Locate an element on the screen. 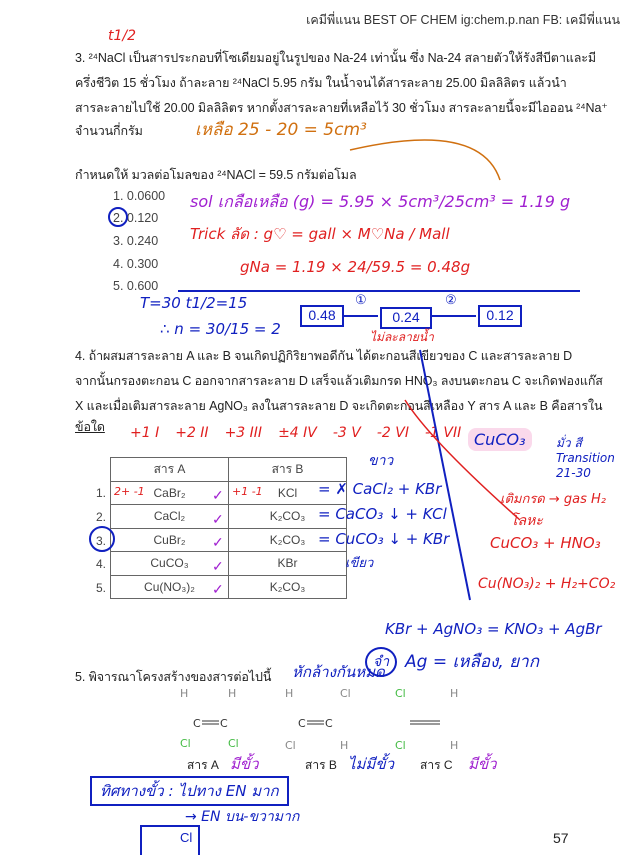  molecule-structures: H H C C Cl Cl H Cl C C Cl H Cl H Cl H is located at coordinates (319, 719).